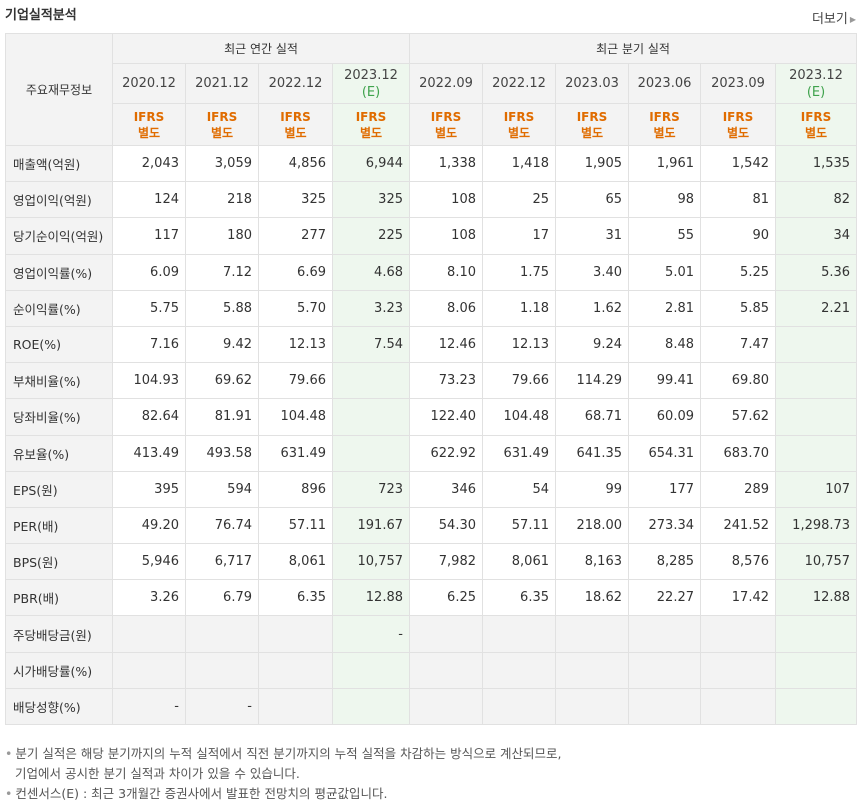 The image size is (861, 805). Describe the element at coordinates (295, 453) in the screenshot. I see `value-cell: 631.49` at that location.